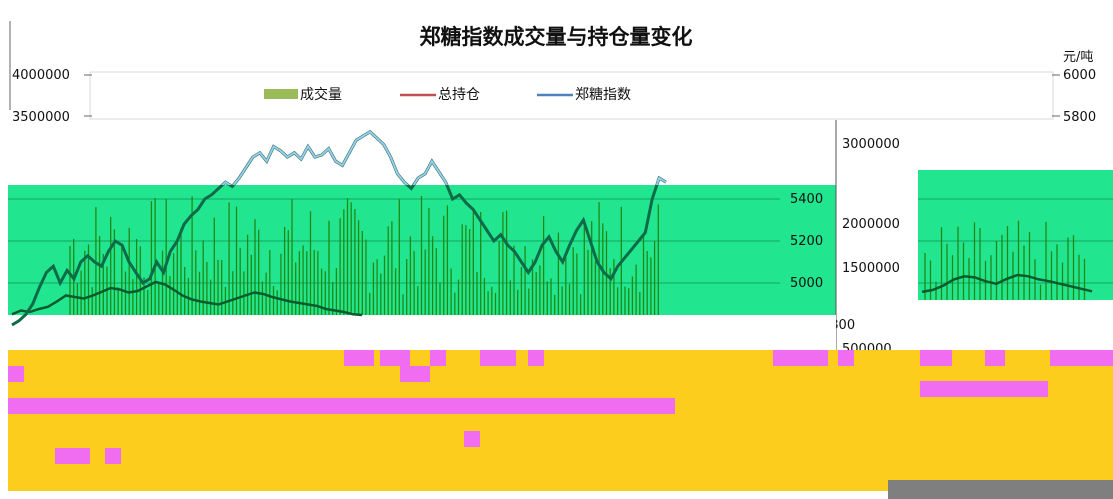 This screenshot has width=1113, height=499. I want to click on legend-label-index: 郑糖指数, so click(603, 95).